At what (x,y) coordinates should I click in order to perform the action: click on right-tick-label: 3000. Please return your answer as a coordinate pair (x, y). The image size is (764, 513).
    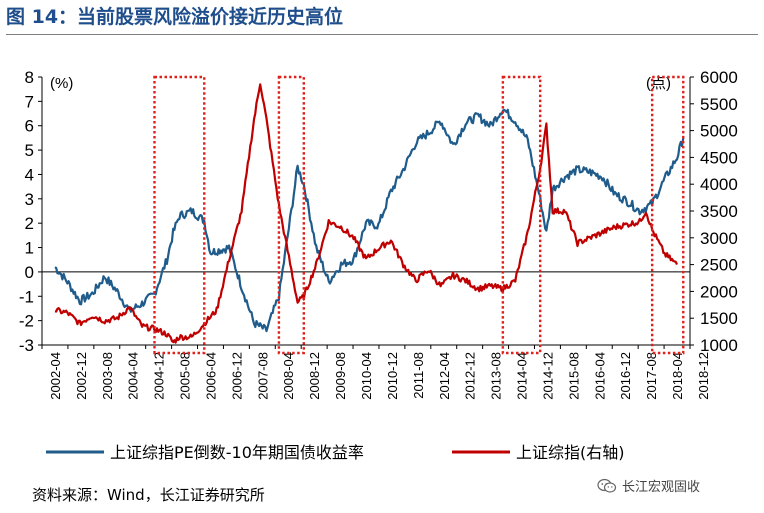
    Looking at the image, I should click on (719, 238).